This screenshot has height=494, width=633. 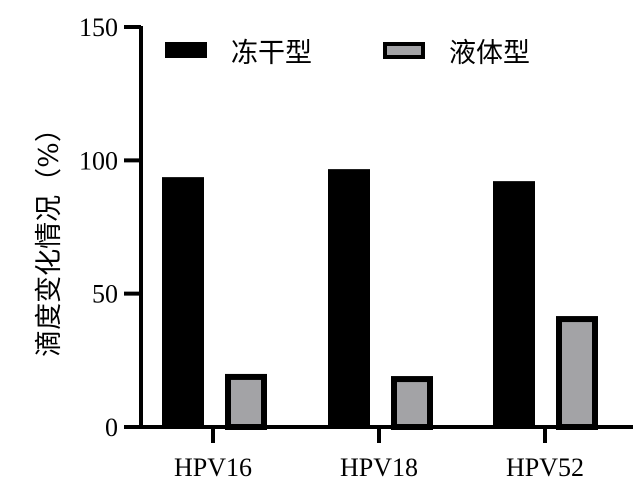 What do you see at coordinates (49, 236) in the screenshot?
I see `y-axis-label: 滴度变化情况（%）` at bounding box center [49, 236].